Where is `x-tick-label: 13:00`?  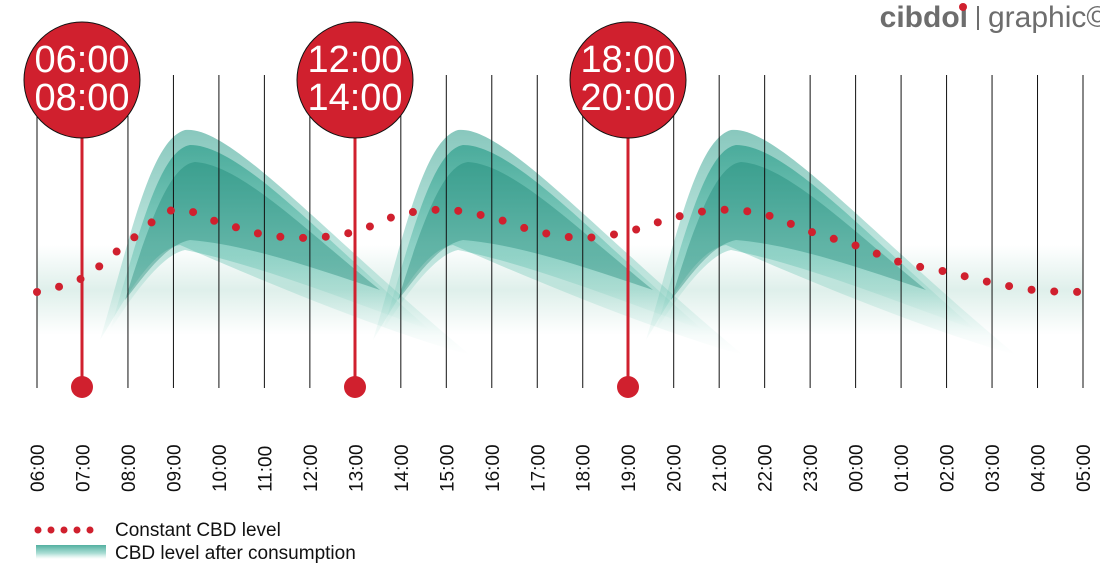 x-tick-label: 13:00 is located at coordinates (356, 468).